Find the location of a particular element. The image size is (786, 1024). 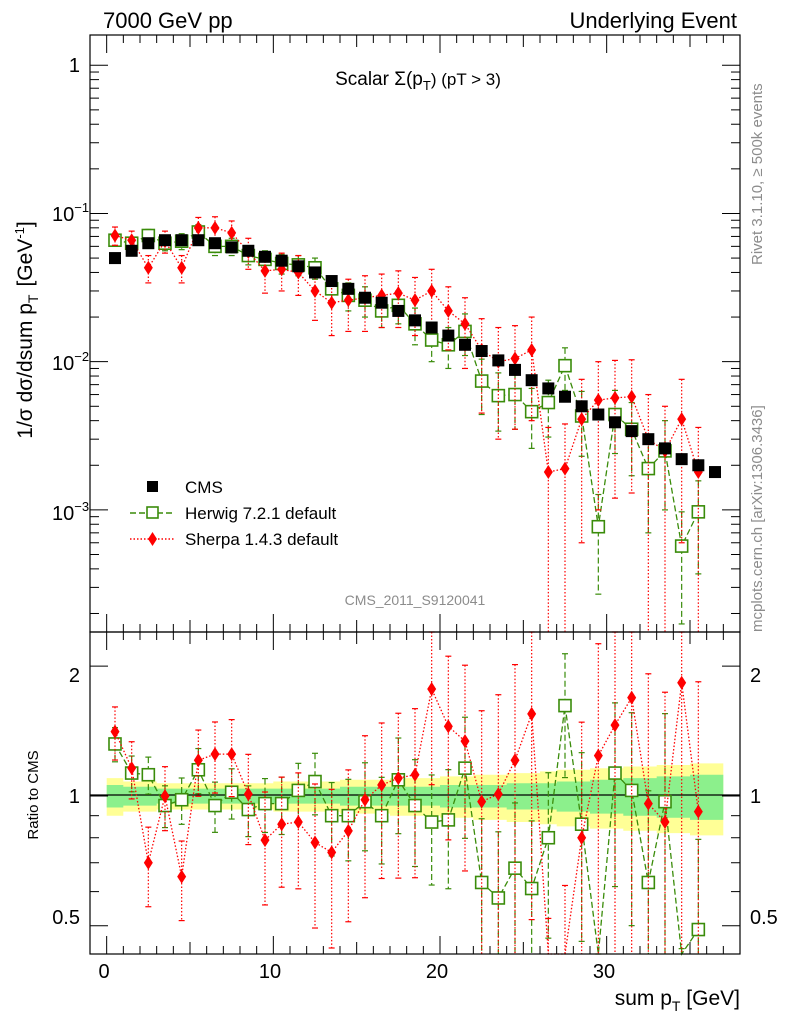

legend-herwig-label: Herwig 7.2.1 default is located at coordinates (260, 513).